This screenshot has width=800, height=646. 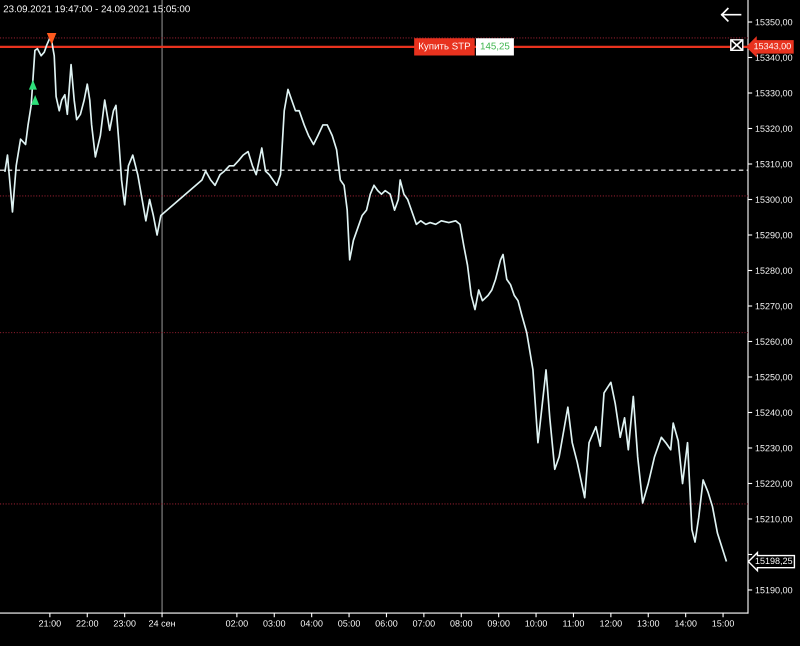 I want to click on y-tick-label: 15330,00, so click(x=774, y=94).